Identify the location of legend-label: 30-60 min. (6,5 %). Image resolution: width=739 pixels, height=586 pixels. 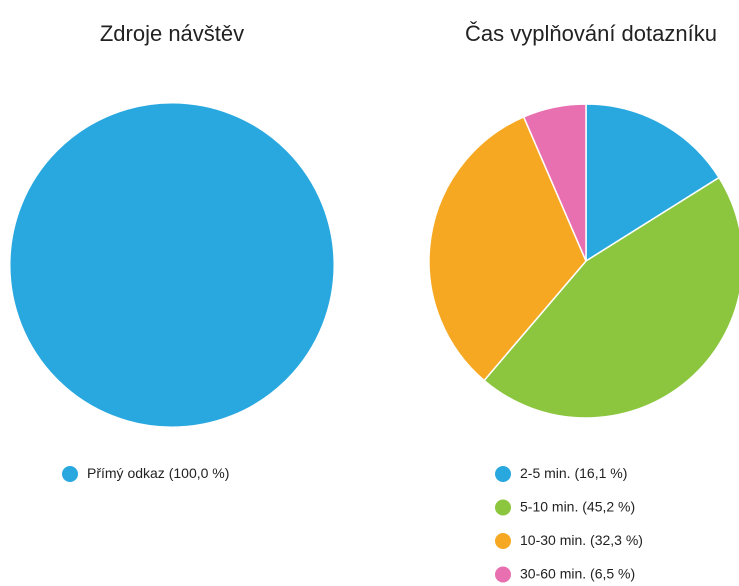
(577, 573).